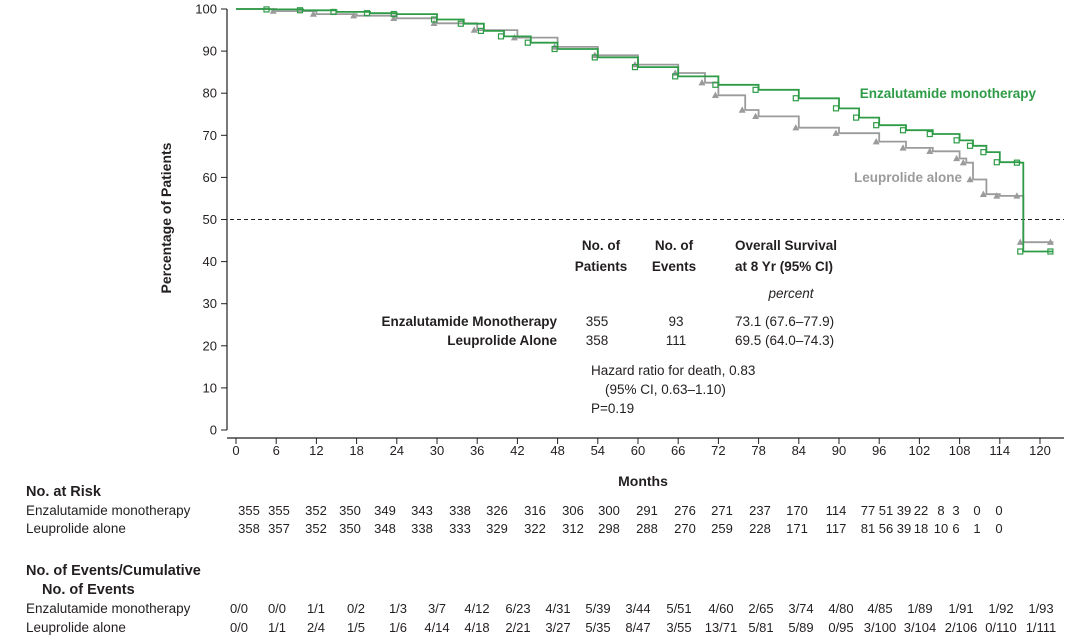 The height and width of the screenshot is (643, 1086). Describe the element at coordinates (836, 510) in the screenshot. I see `at-risk-cell: 114` at that location.